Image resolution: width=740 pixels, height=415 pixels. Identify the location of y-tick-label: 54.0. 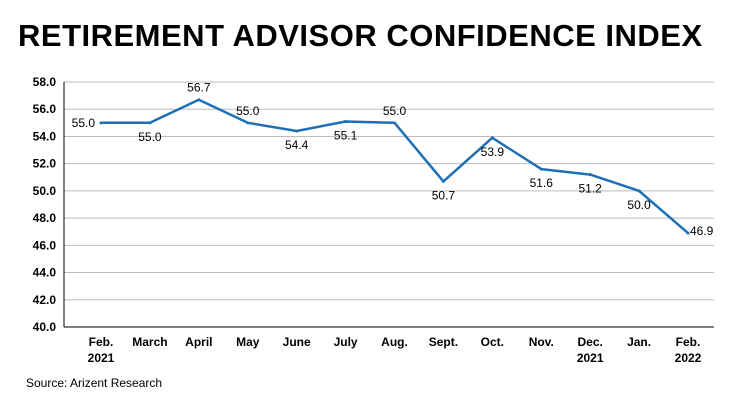
(45, 136).